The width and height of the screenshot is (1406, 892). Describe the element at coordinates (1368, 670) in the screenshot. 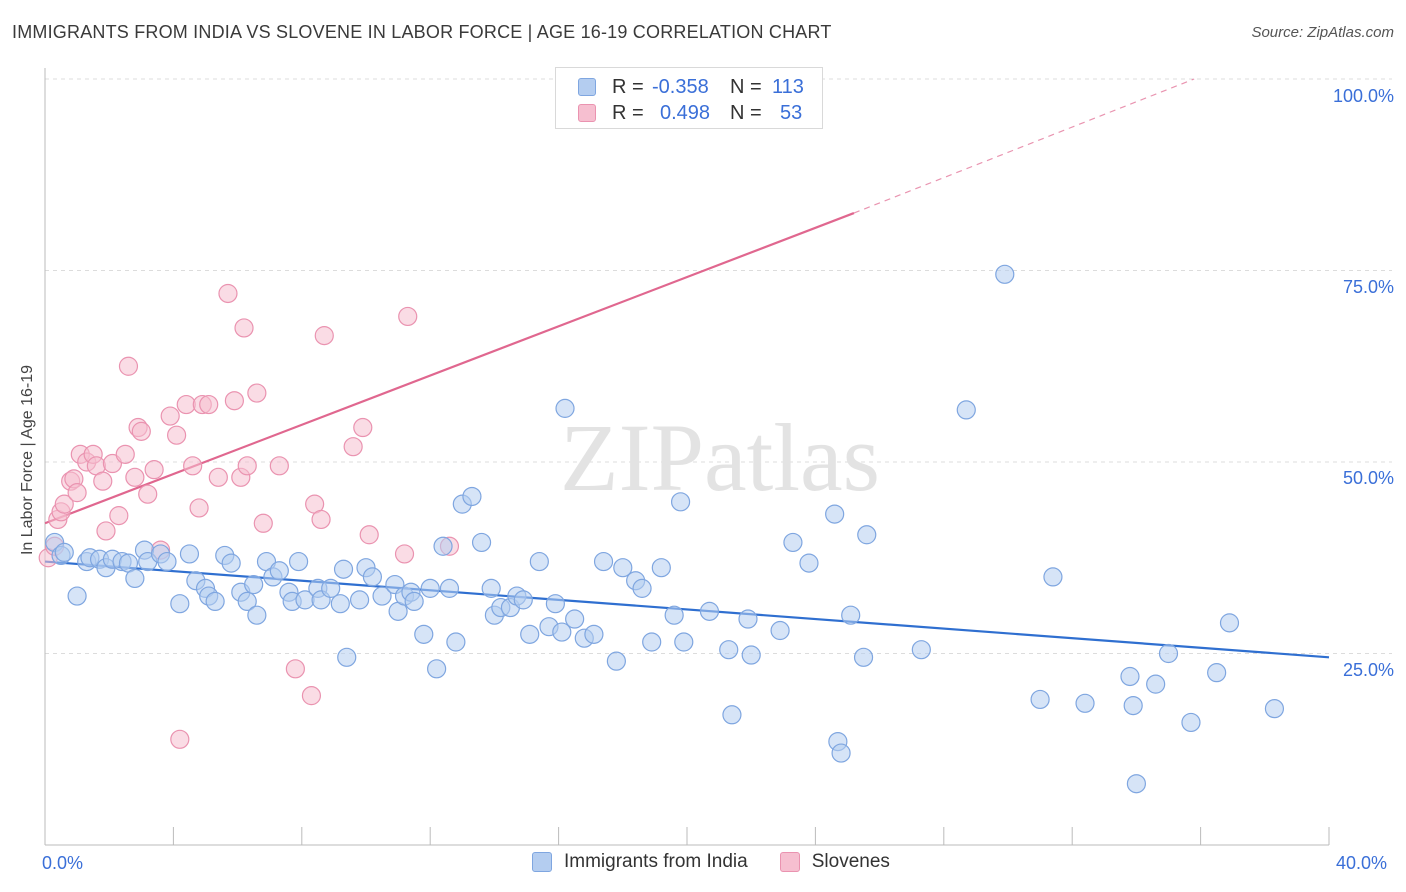

I see `y-tick-label-25: 25.0%` at that location.